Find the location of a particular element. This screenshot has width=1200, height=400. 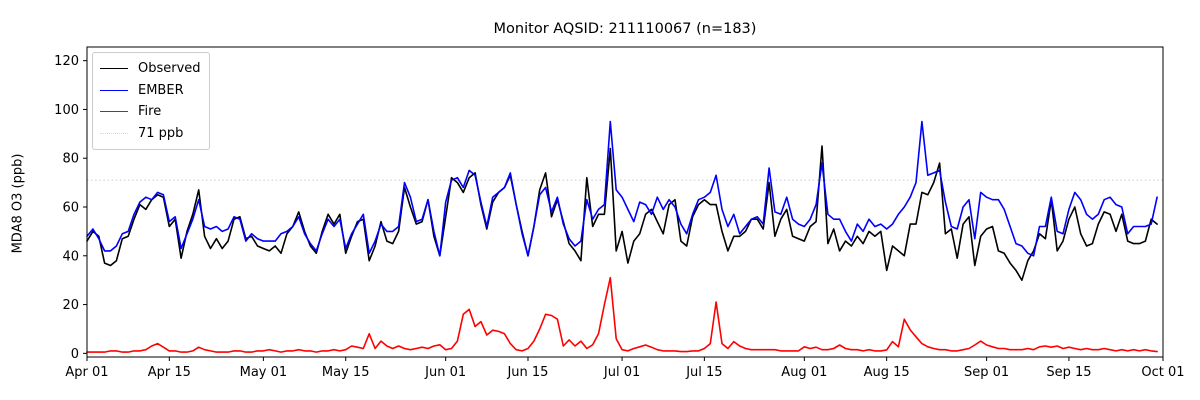

legend-label: Observed is located at coordinates (169, 69).